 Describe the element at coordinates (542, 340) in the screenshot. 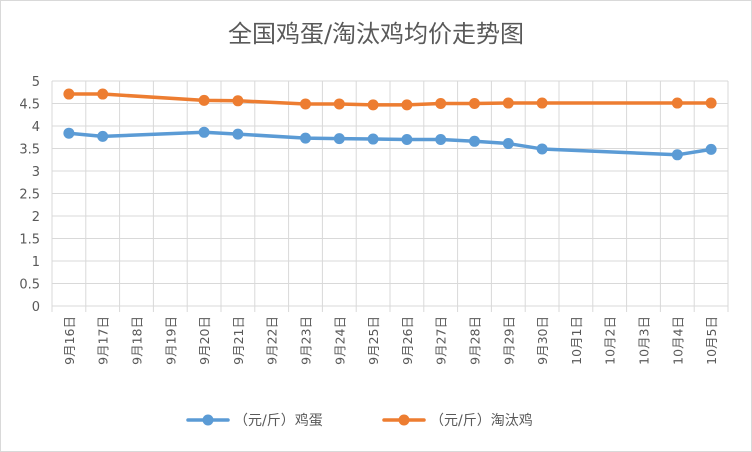

I see `x-tick-label: 9月30日` at that location.